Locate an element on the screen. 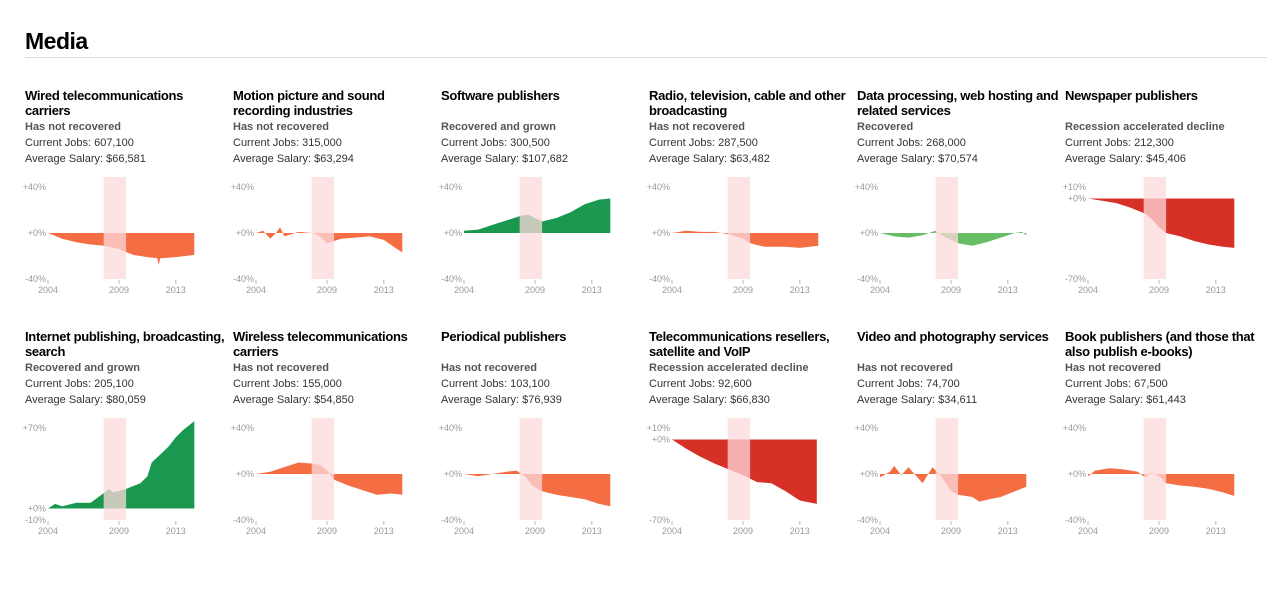 This screenshot has width=1267, height=603. recovery-status: Recovered is located at coordinates (885, 127).